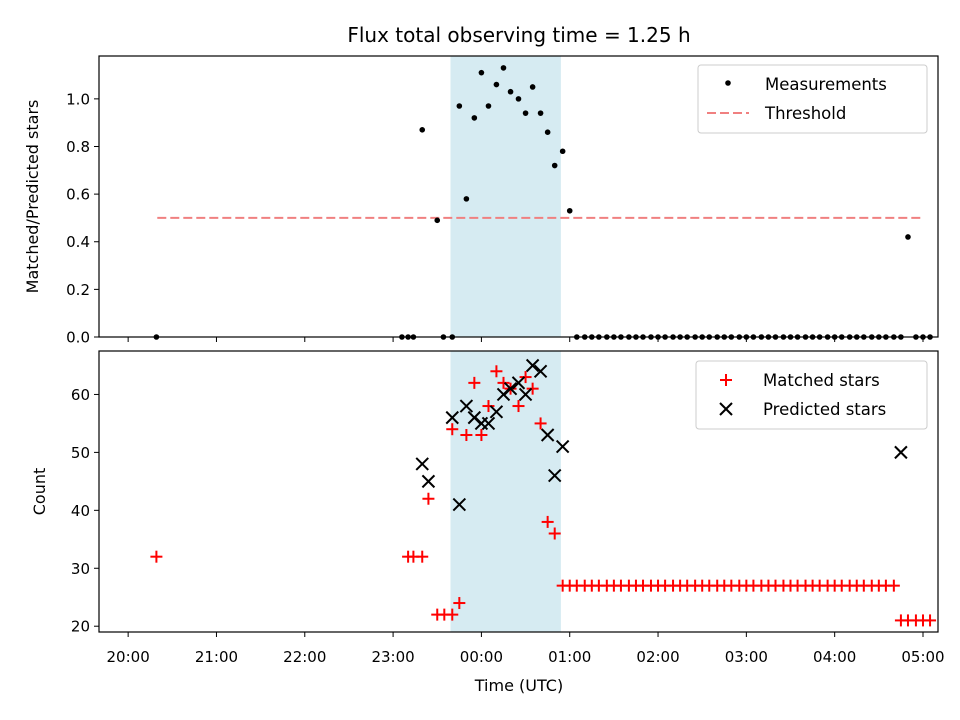  Describe the element at coordinates (82, 218) in the screenshot. I see `top-y-ticks: 0.0 0.2 0.4 0.6 0.8 1.0` at that location.